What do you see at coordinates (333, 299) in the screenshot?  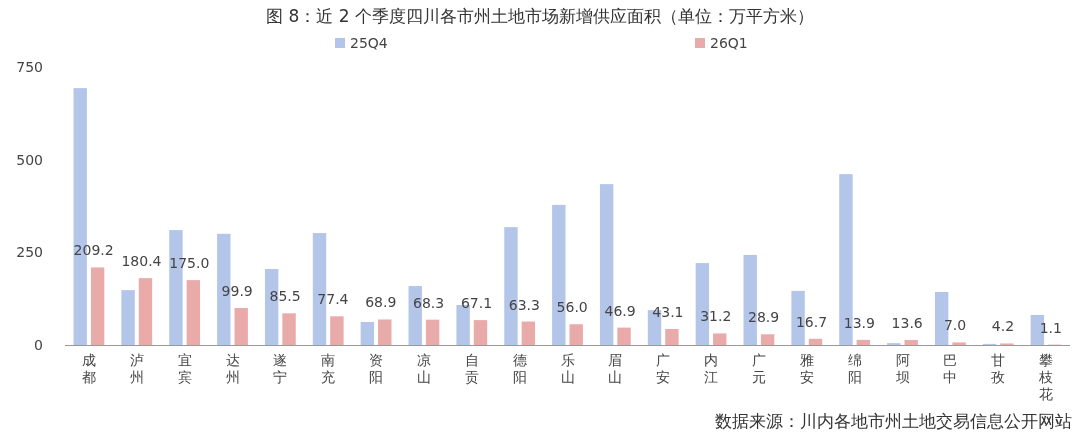 I see `data-label: 77.4` at bounding box center [333, 299].